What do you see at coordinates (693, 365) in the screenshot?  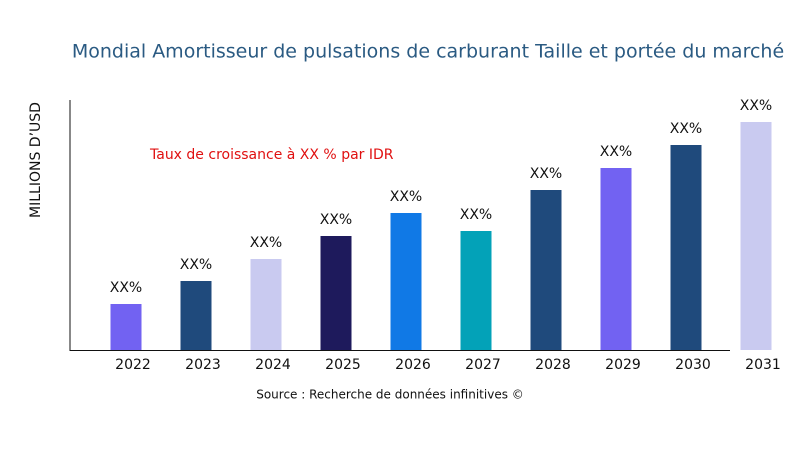 I see `x-tick-label: 2030` at bounding box center [693, 365].